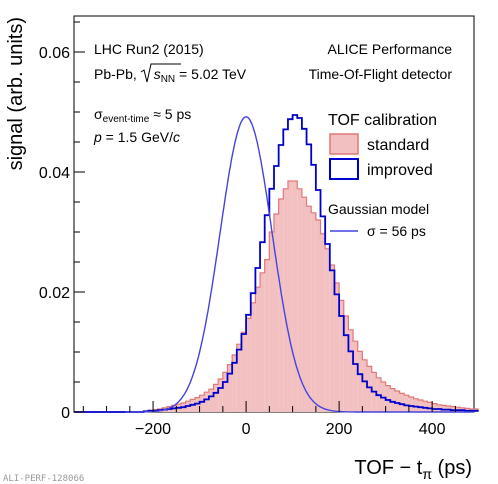 Image resolution: width=498 pixels, height=484 pixels. What do you see at coordinates (54, 173) in the screenshot?
I see `y-tick-label: 0.04` at bounding box center [54, 173].